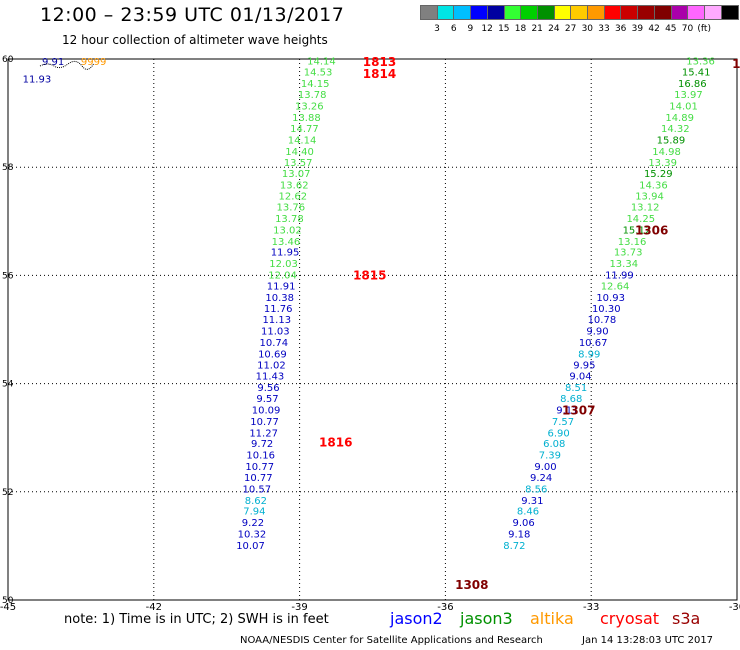 This screenshot has width=740, height=650. I want to click on swh-value-a: 14.40, so click(299, 152).